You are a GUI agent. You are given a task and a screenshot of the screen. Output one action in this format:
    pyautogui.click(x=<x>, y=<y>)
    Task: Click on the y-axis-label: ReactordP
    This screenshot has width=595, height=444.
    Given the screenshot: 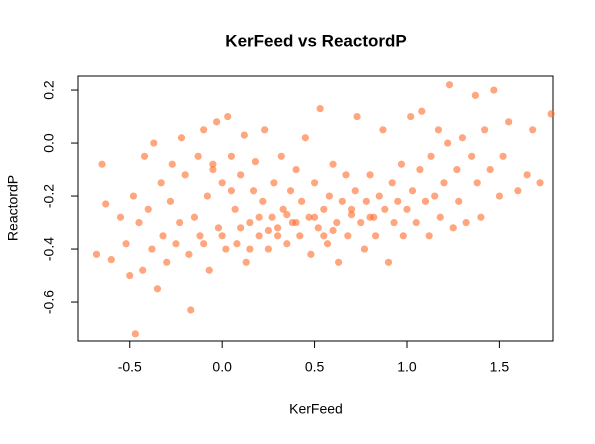 What is the action you would take?
    pyautogui.click(x=13, y=208)
    